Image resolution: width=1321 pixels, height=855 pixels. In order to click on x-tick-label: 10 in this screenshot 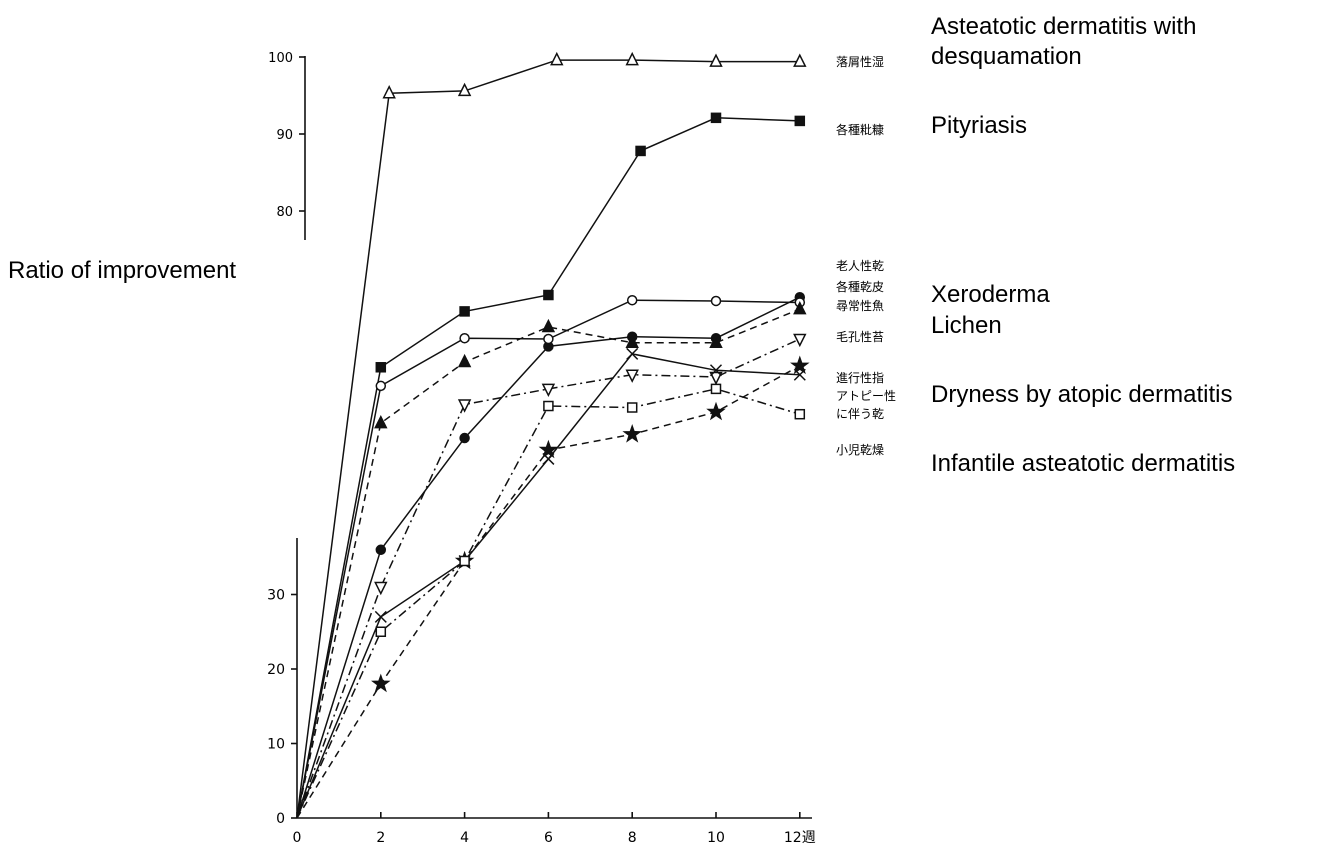, I will do `click(716, 838)`.